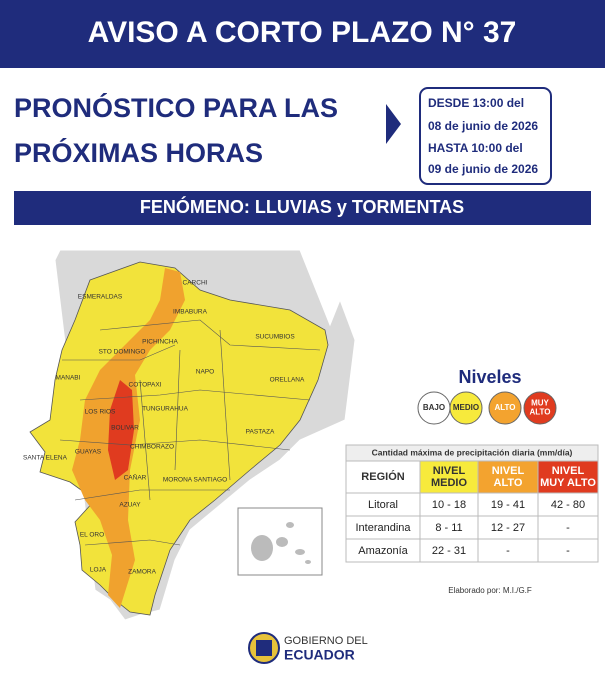  Describe the element at coordinates (383, 505) in the screenshot. I see `table-cell-text: Litoral` at that location.